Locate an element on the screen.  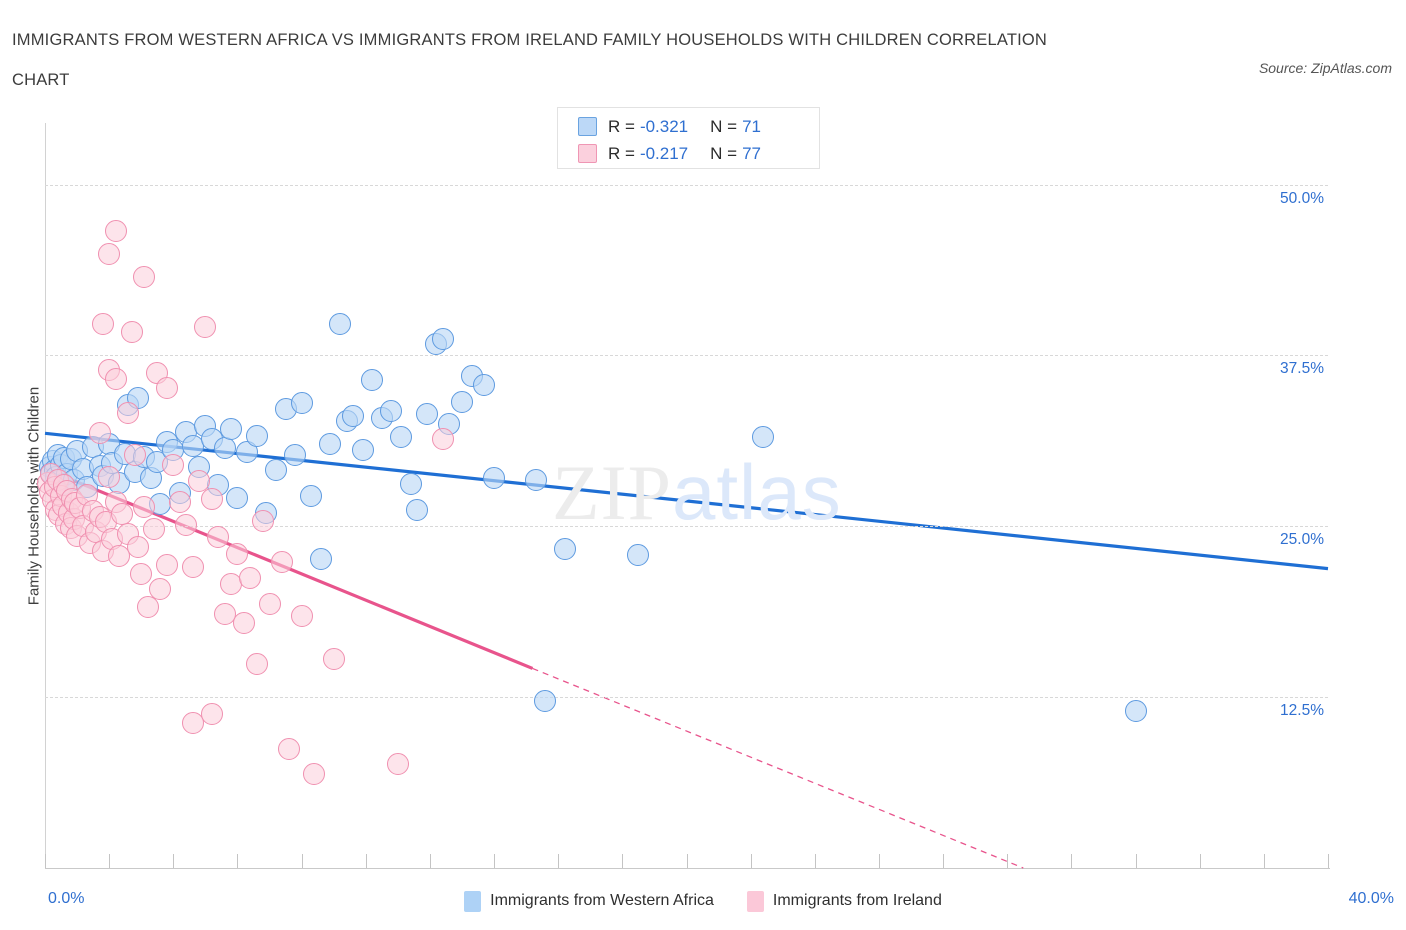
stat-n-value-pink: 77 is located at coordinates (751, 153).